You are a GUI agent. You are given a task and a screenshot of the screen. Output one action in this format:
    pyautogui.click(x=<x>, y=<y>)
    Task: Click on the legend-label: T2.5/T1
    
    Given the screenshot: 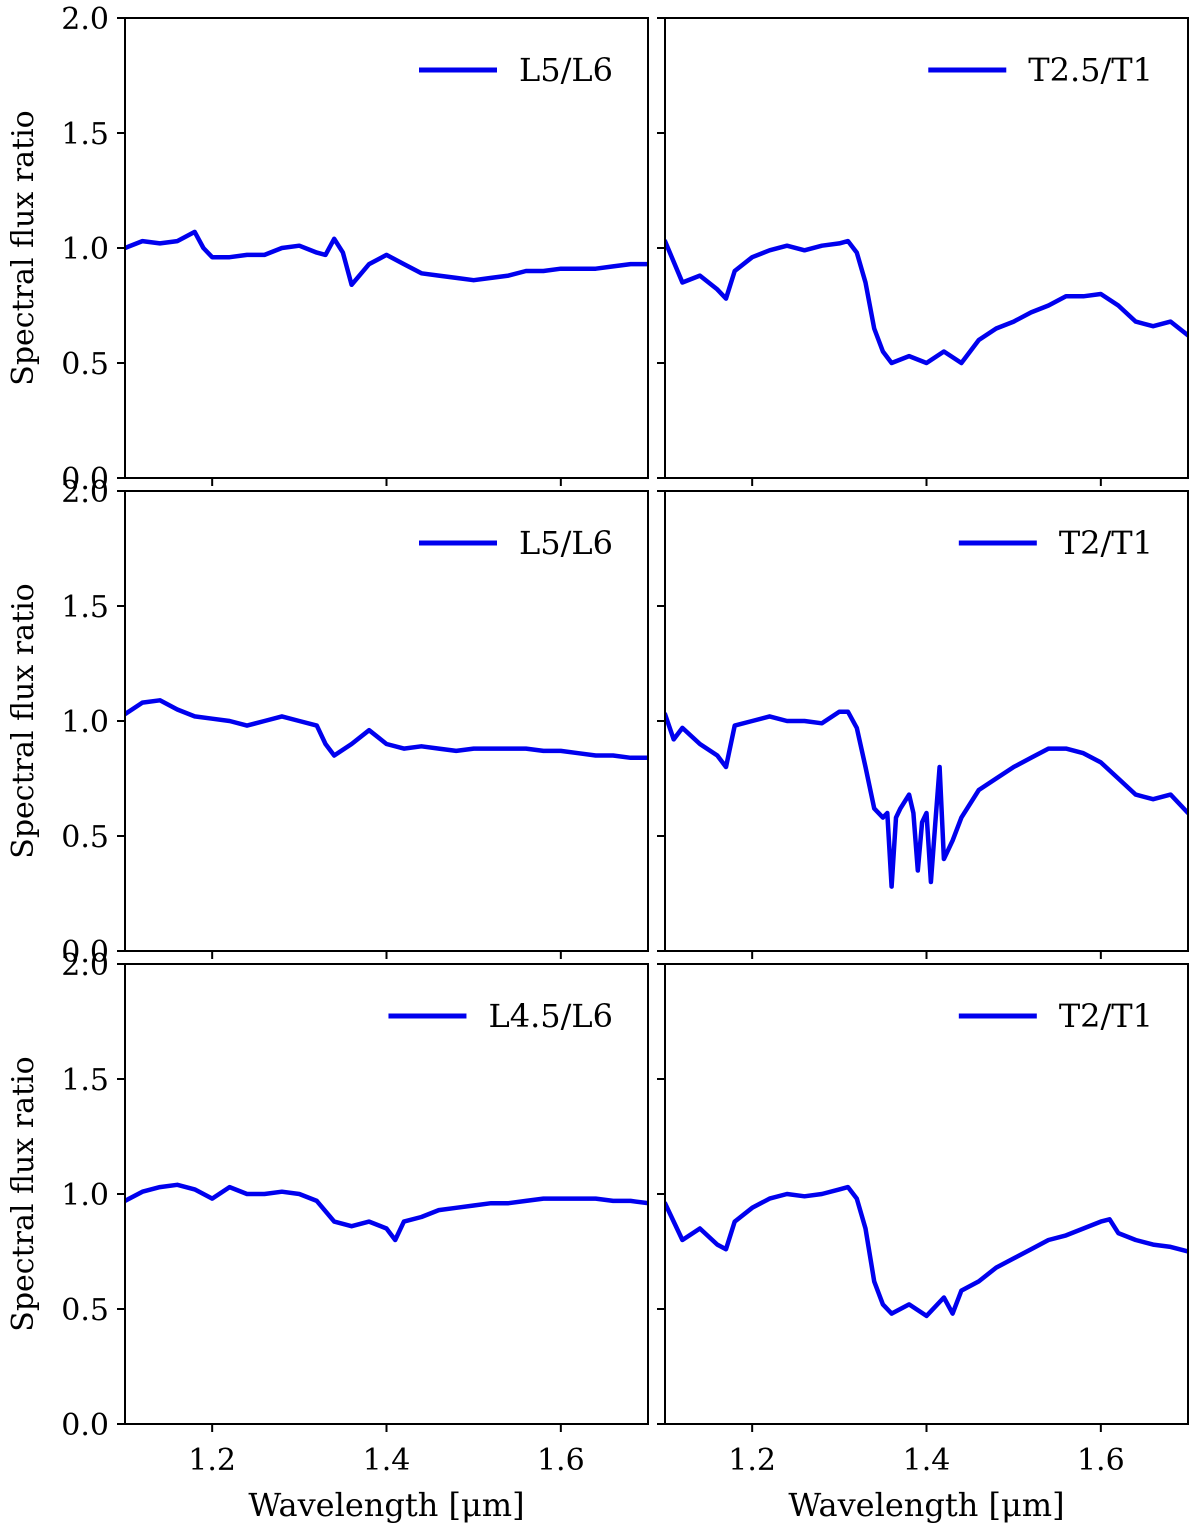 What is the action you would take?
    pyautogui.click(x=1090, y=70)
    